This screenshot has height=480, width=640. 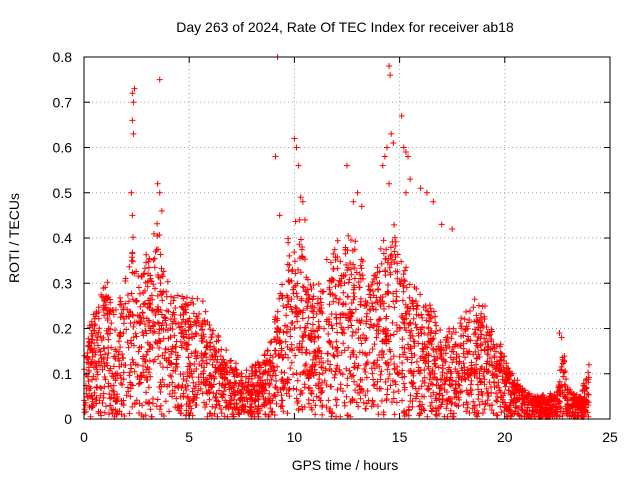 I want to click on x-tick-label: 5, so click(x=189, y=437).